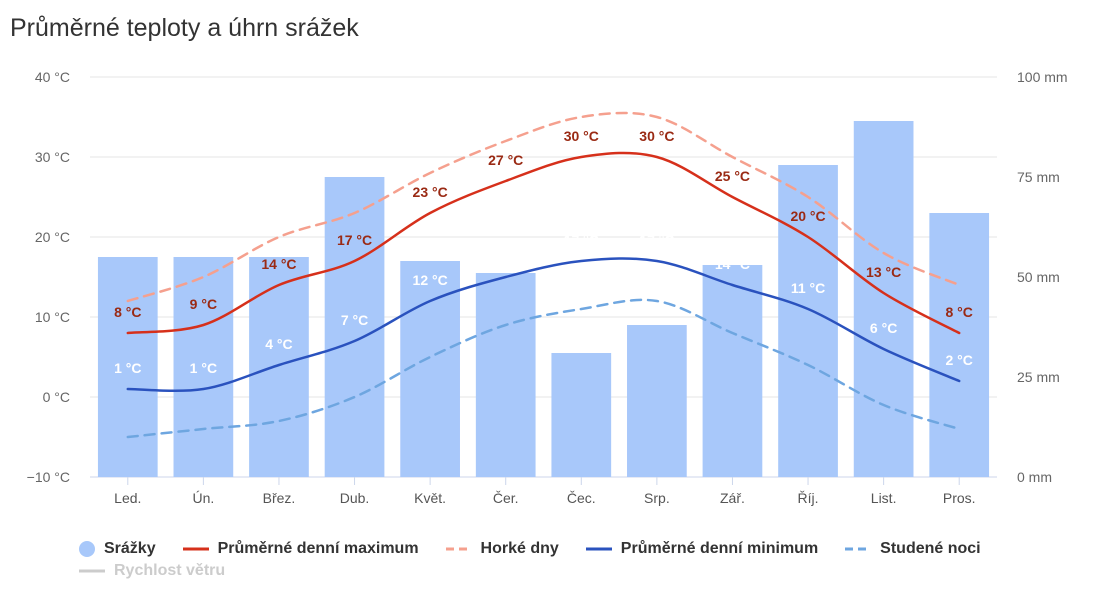  What do you see at coordinates (52, 317) in the screenshot?
I see `y-left-tick-label: 10 °C` at bounding box center [52, 317].